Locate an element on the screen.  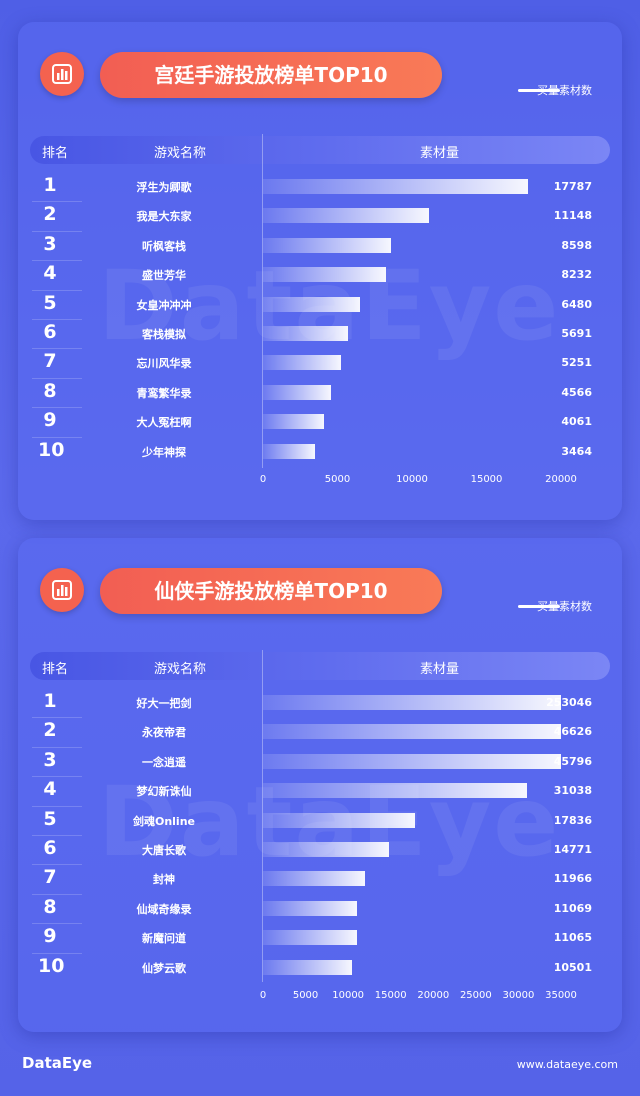
category-label: 大唐长歌 is located at coordinates (164, 850).